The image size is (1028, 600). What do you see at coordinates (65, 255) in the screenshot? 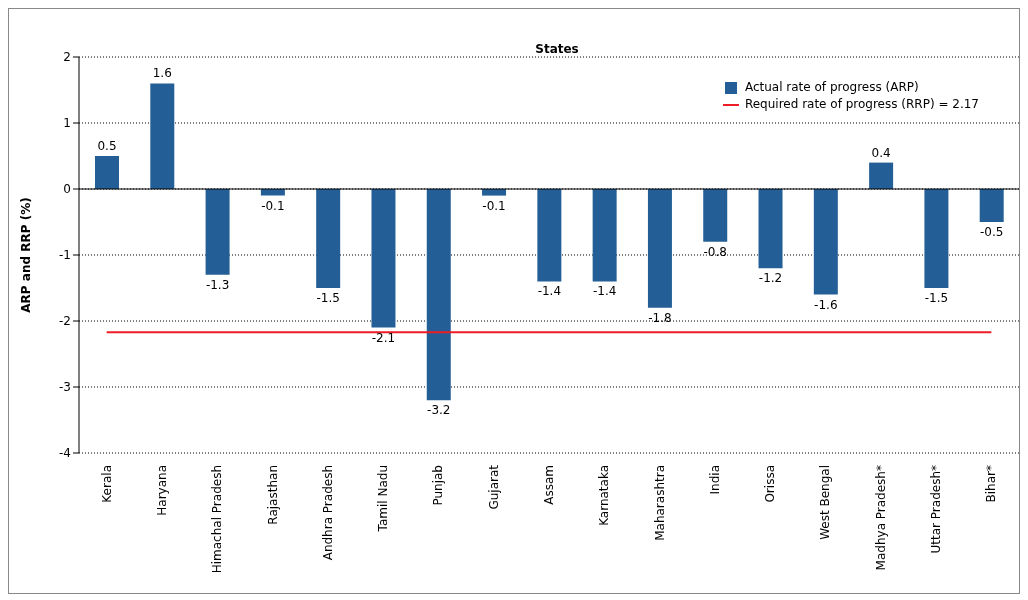
I see `y-tick-label: -1` at bounding box center [65, 255].